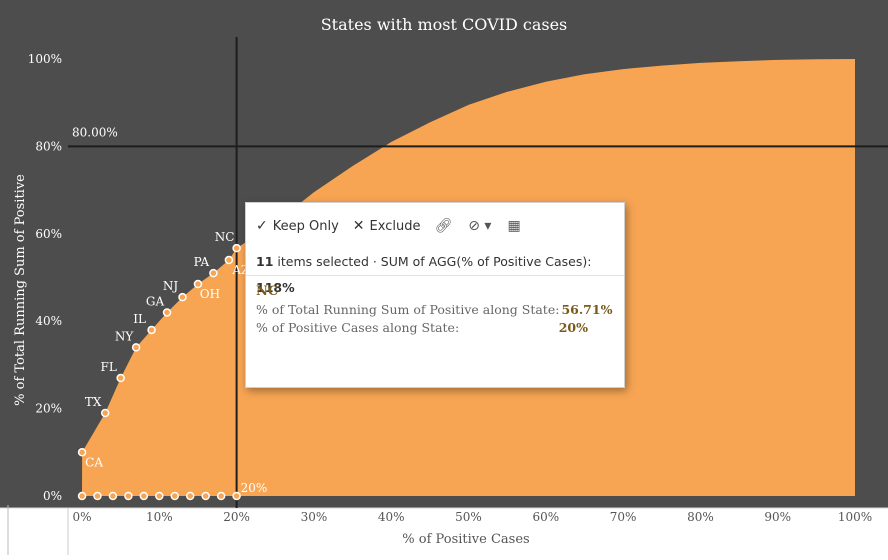  Describe the element at coordinates (391, 517) in the screenshot. I see `x-tick-label: 40%` at that location.